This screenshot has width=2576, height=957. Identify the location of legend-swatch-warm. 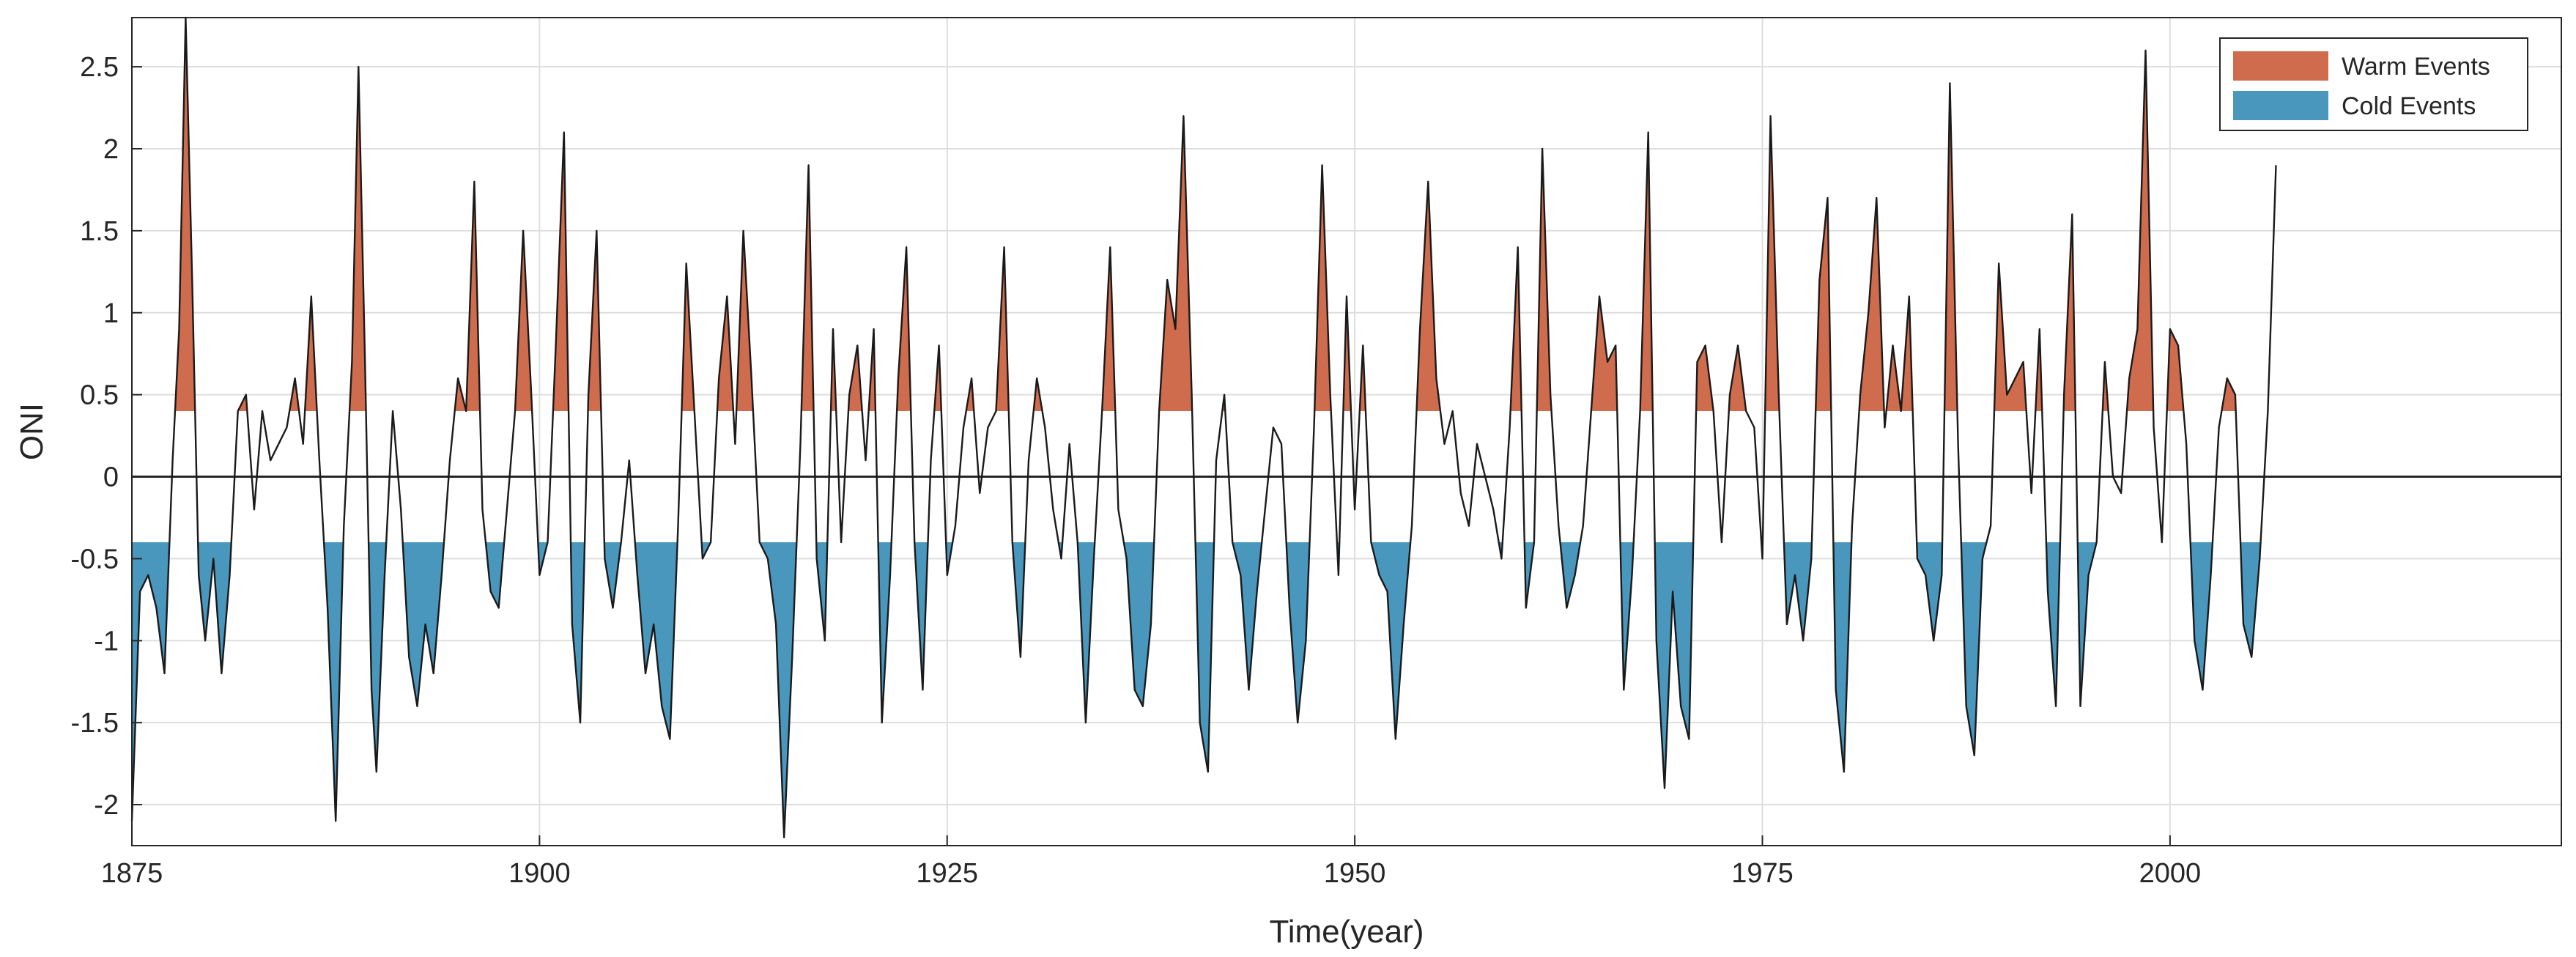
(2280, 66).